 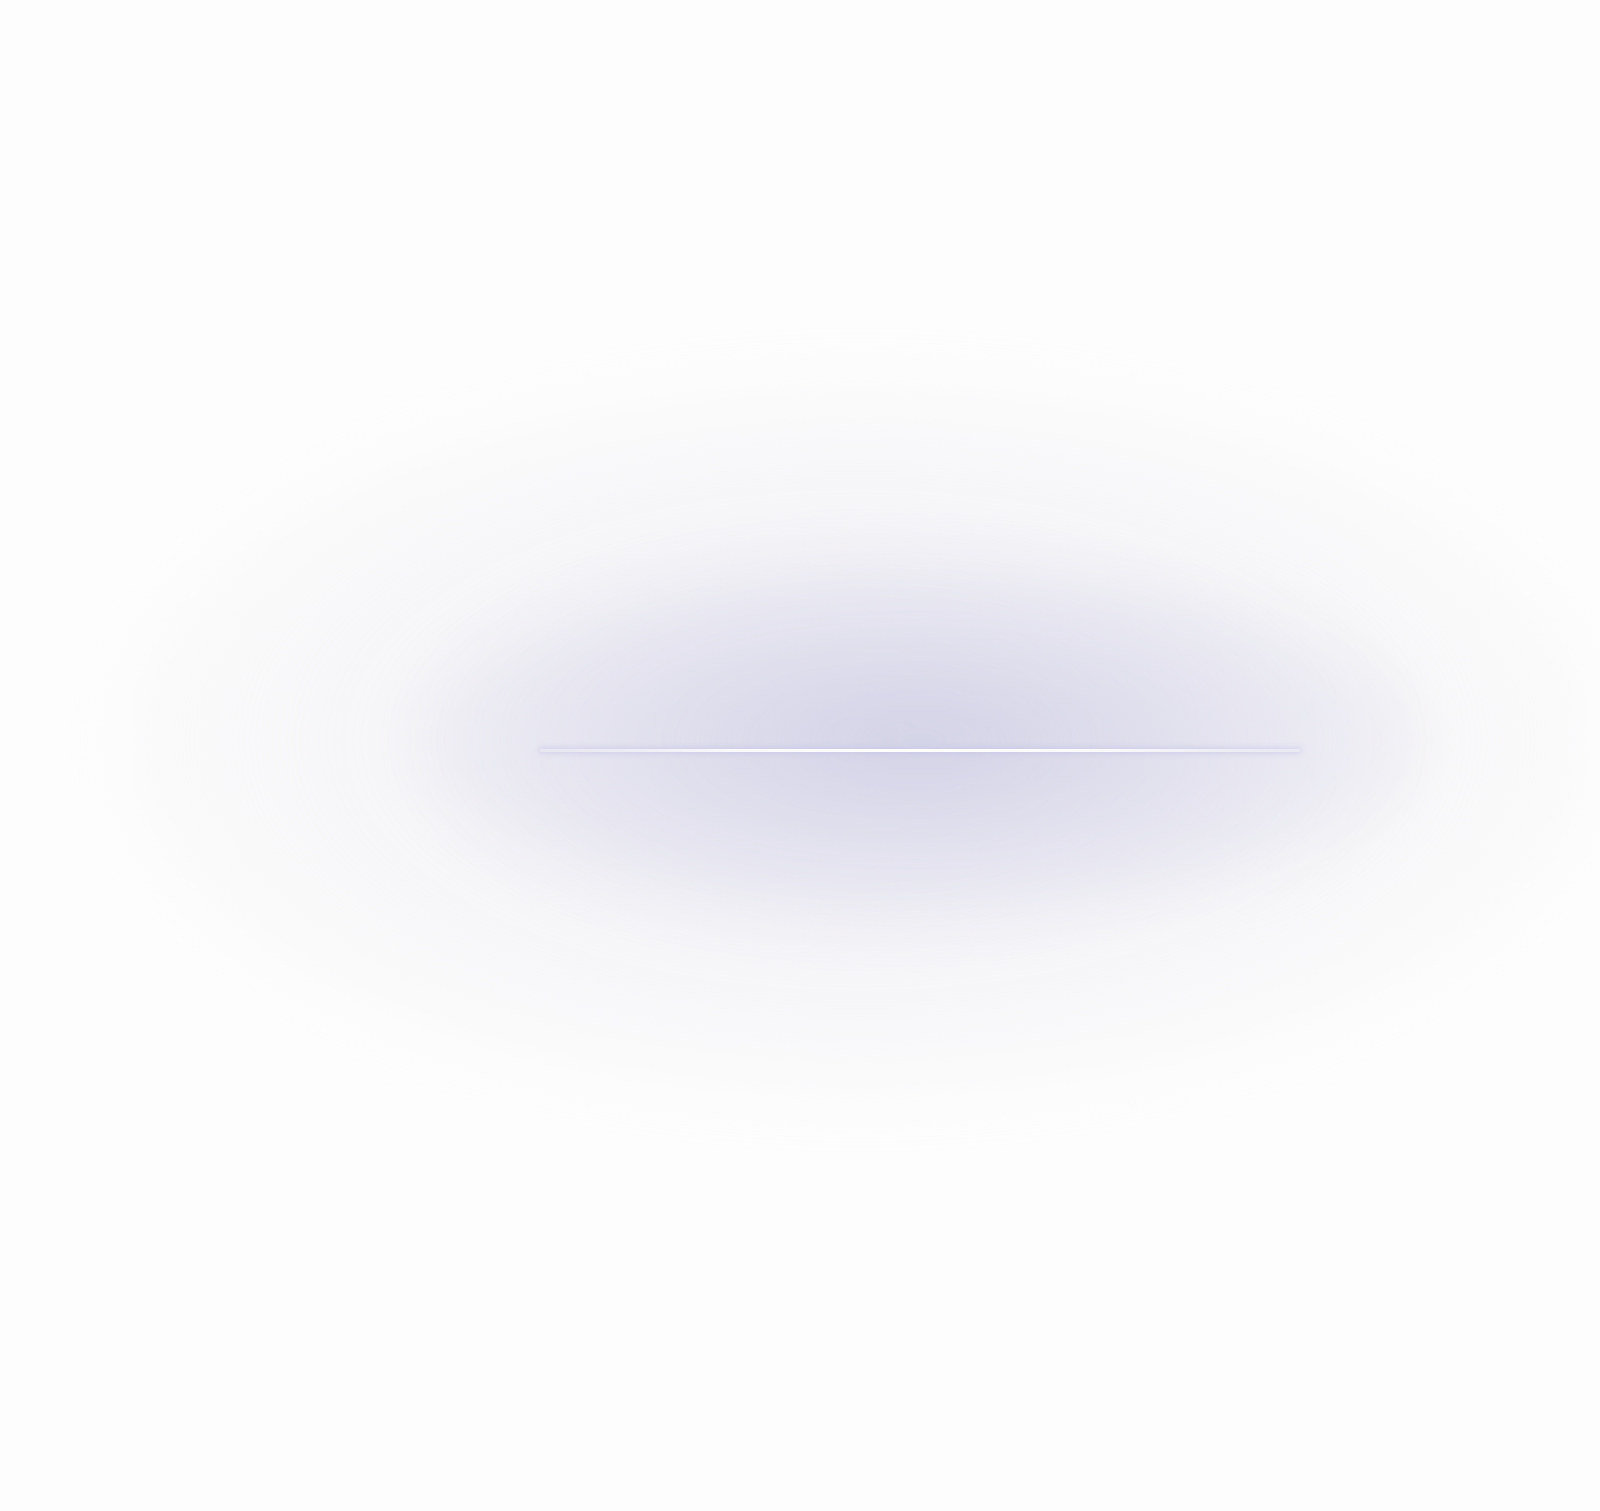 What do you see at coordinates (920, 740) in the screenshot?
I see `inner-glow` at bounding box center [920, 740].